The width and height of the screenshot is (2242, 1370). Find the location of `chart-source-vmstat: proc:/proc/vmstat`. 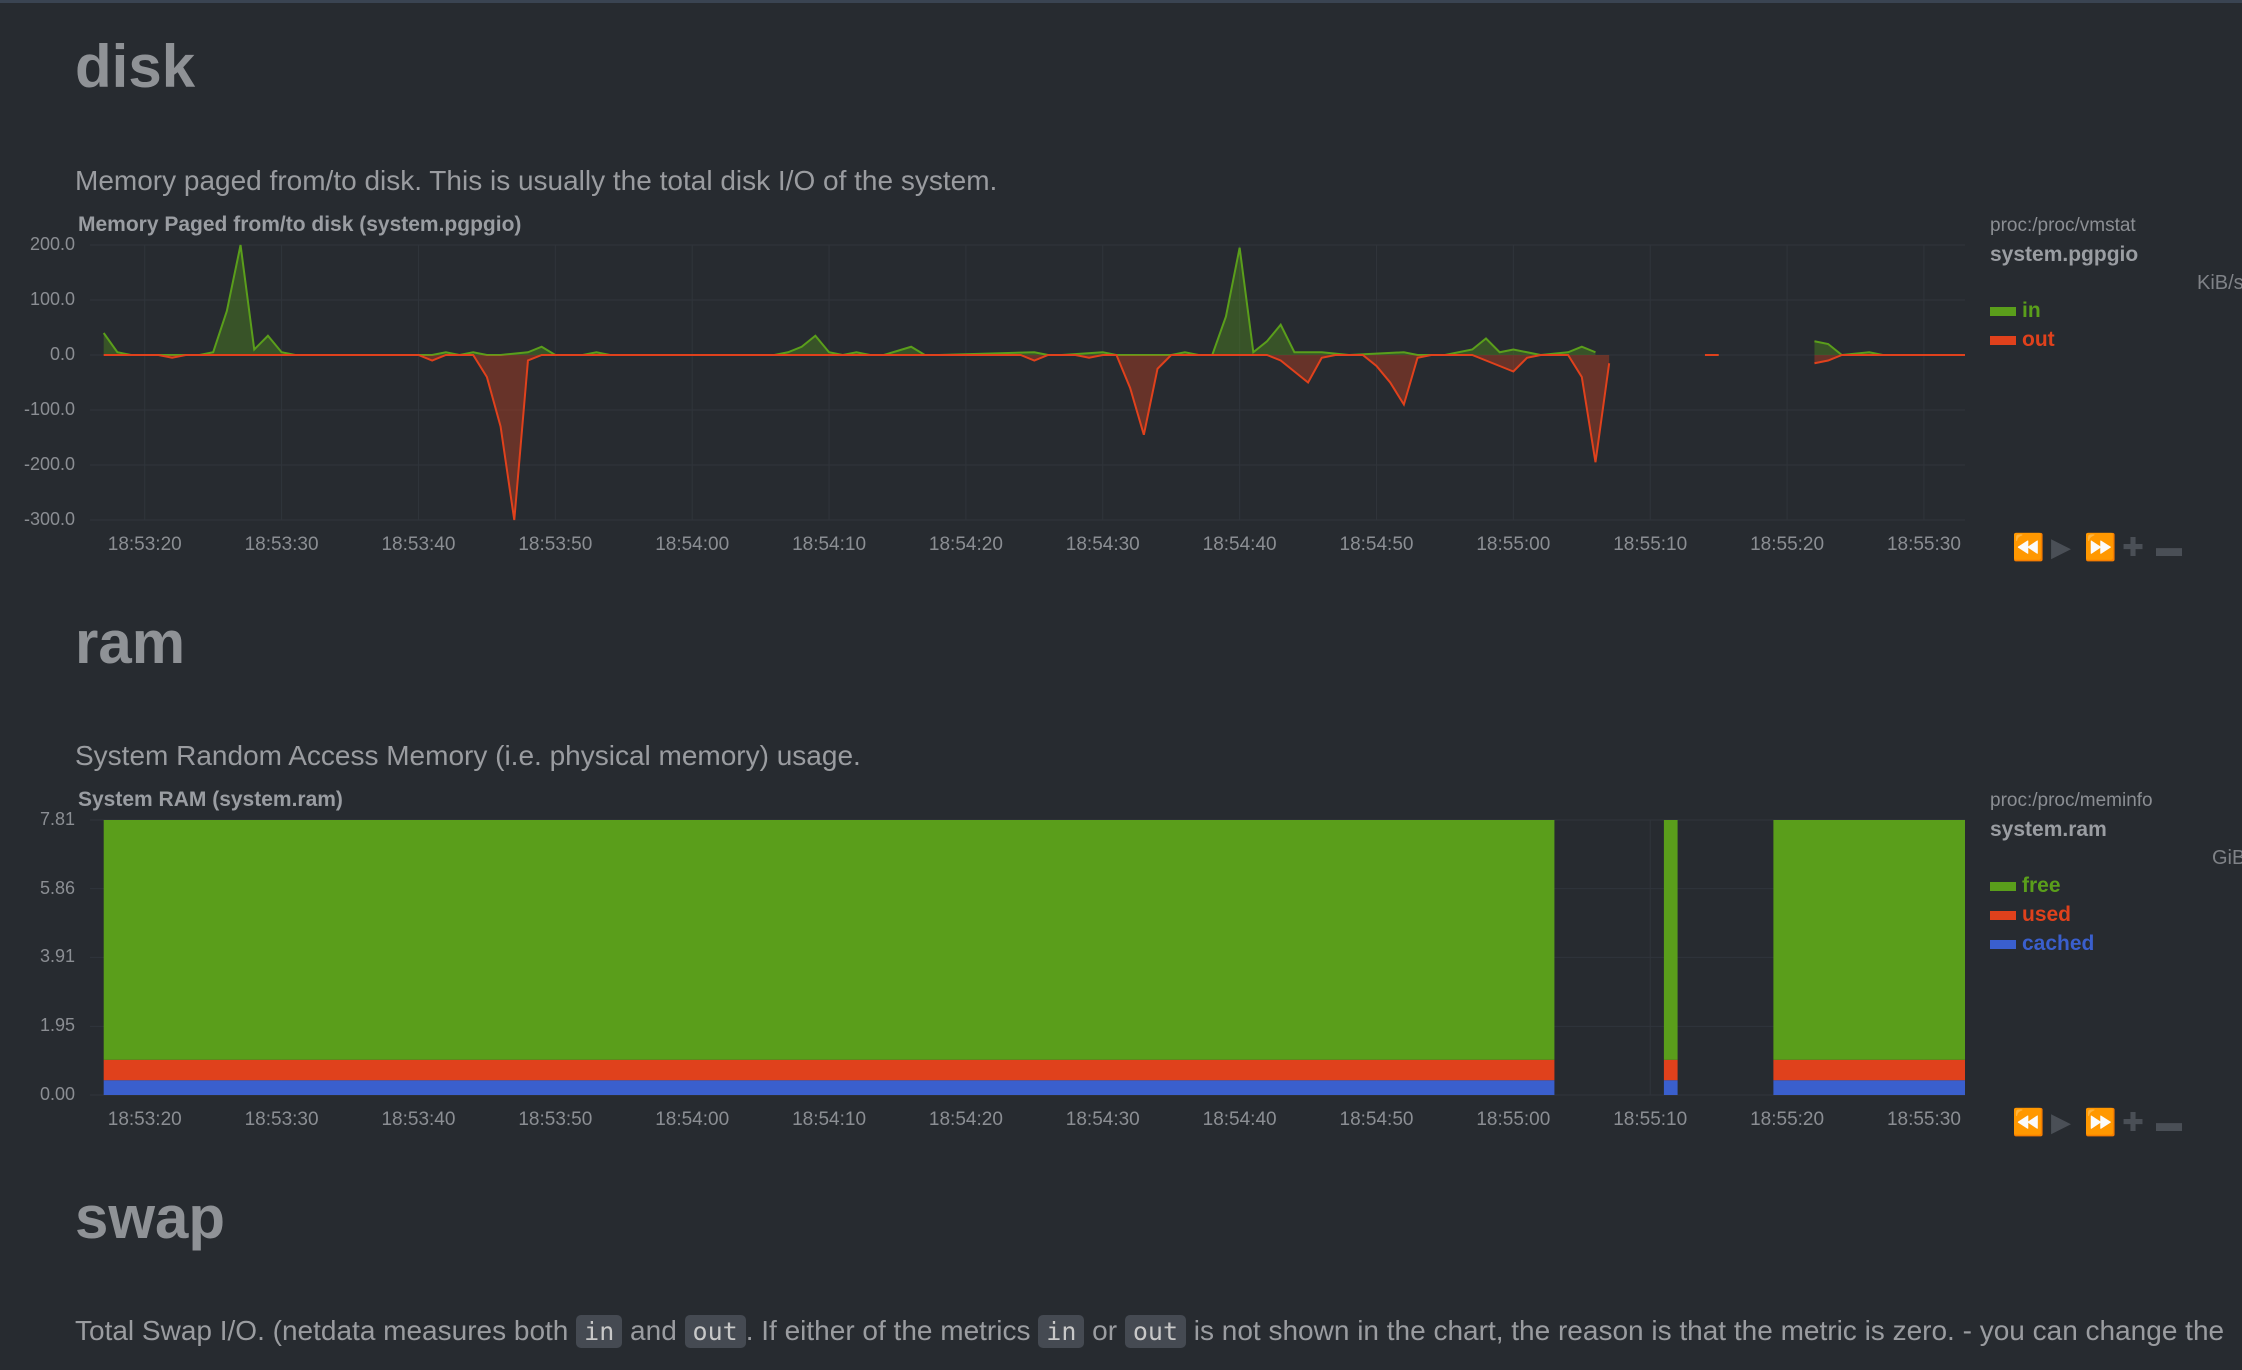

chart-source-vmstat: proc:/proc/vmstat is located at coordinates (2063, 225).